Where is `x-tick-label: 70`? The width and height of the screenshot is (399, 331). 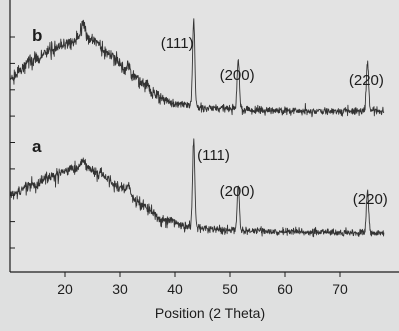 x-tick-label: 70 is located at coordinates (340, 289).